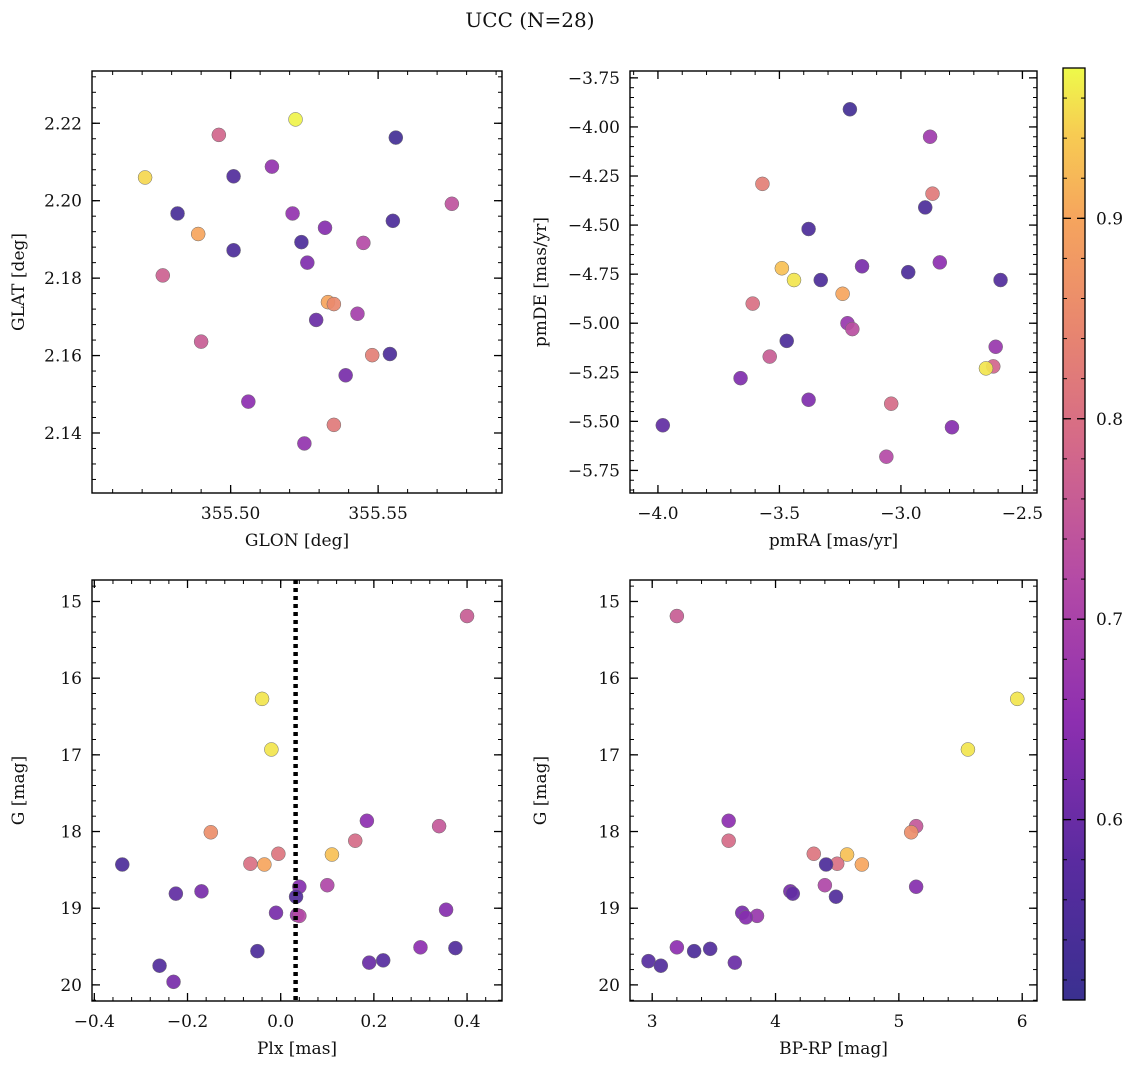  What do you see at coordinates (833, 541) in the screenshot?
I see `x-axis-label: pmRA [mas/yr]` at bounding box center [833, 541].